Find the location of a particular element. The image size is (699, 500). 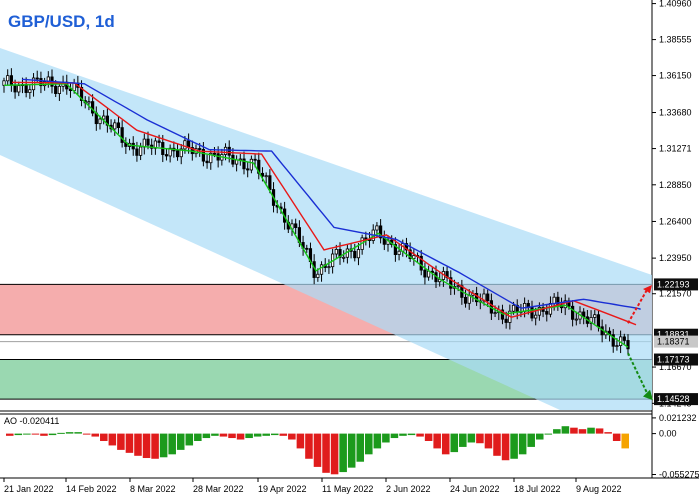

time-tick-label: 2 Jun 2022 is located at coordinates (408, 489).